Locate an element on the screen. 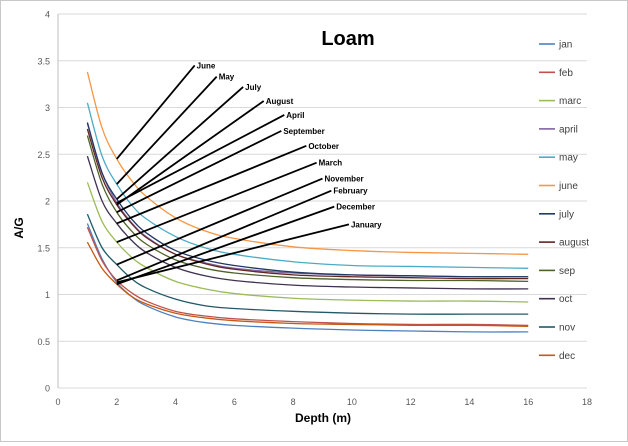 The image size is (628, 446). y-tick-label: 3.5 is located at coordinates (43, 61).